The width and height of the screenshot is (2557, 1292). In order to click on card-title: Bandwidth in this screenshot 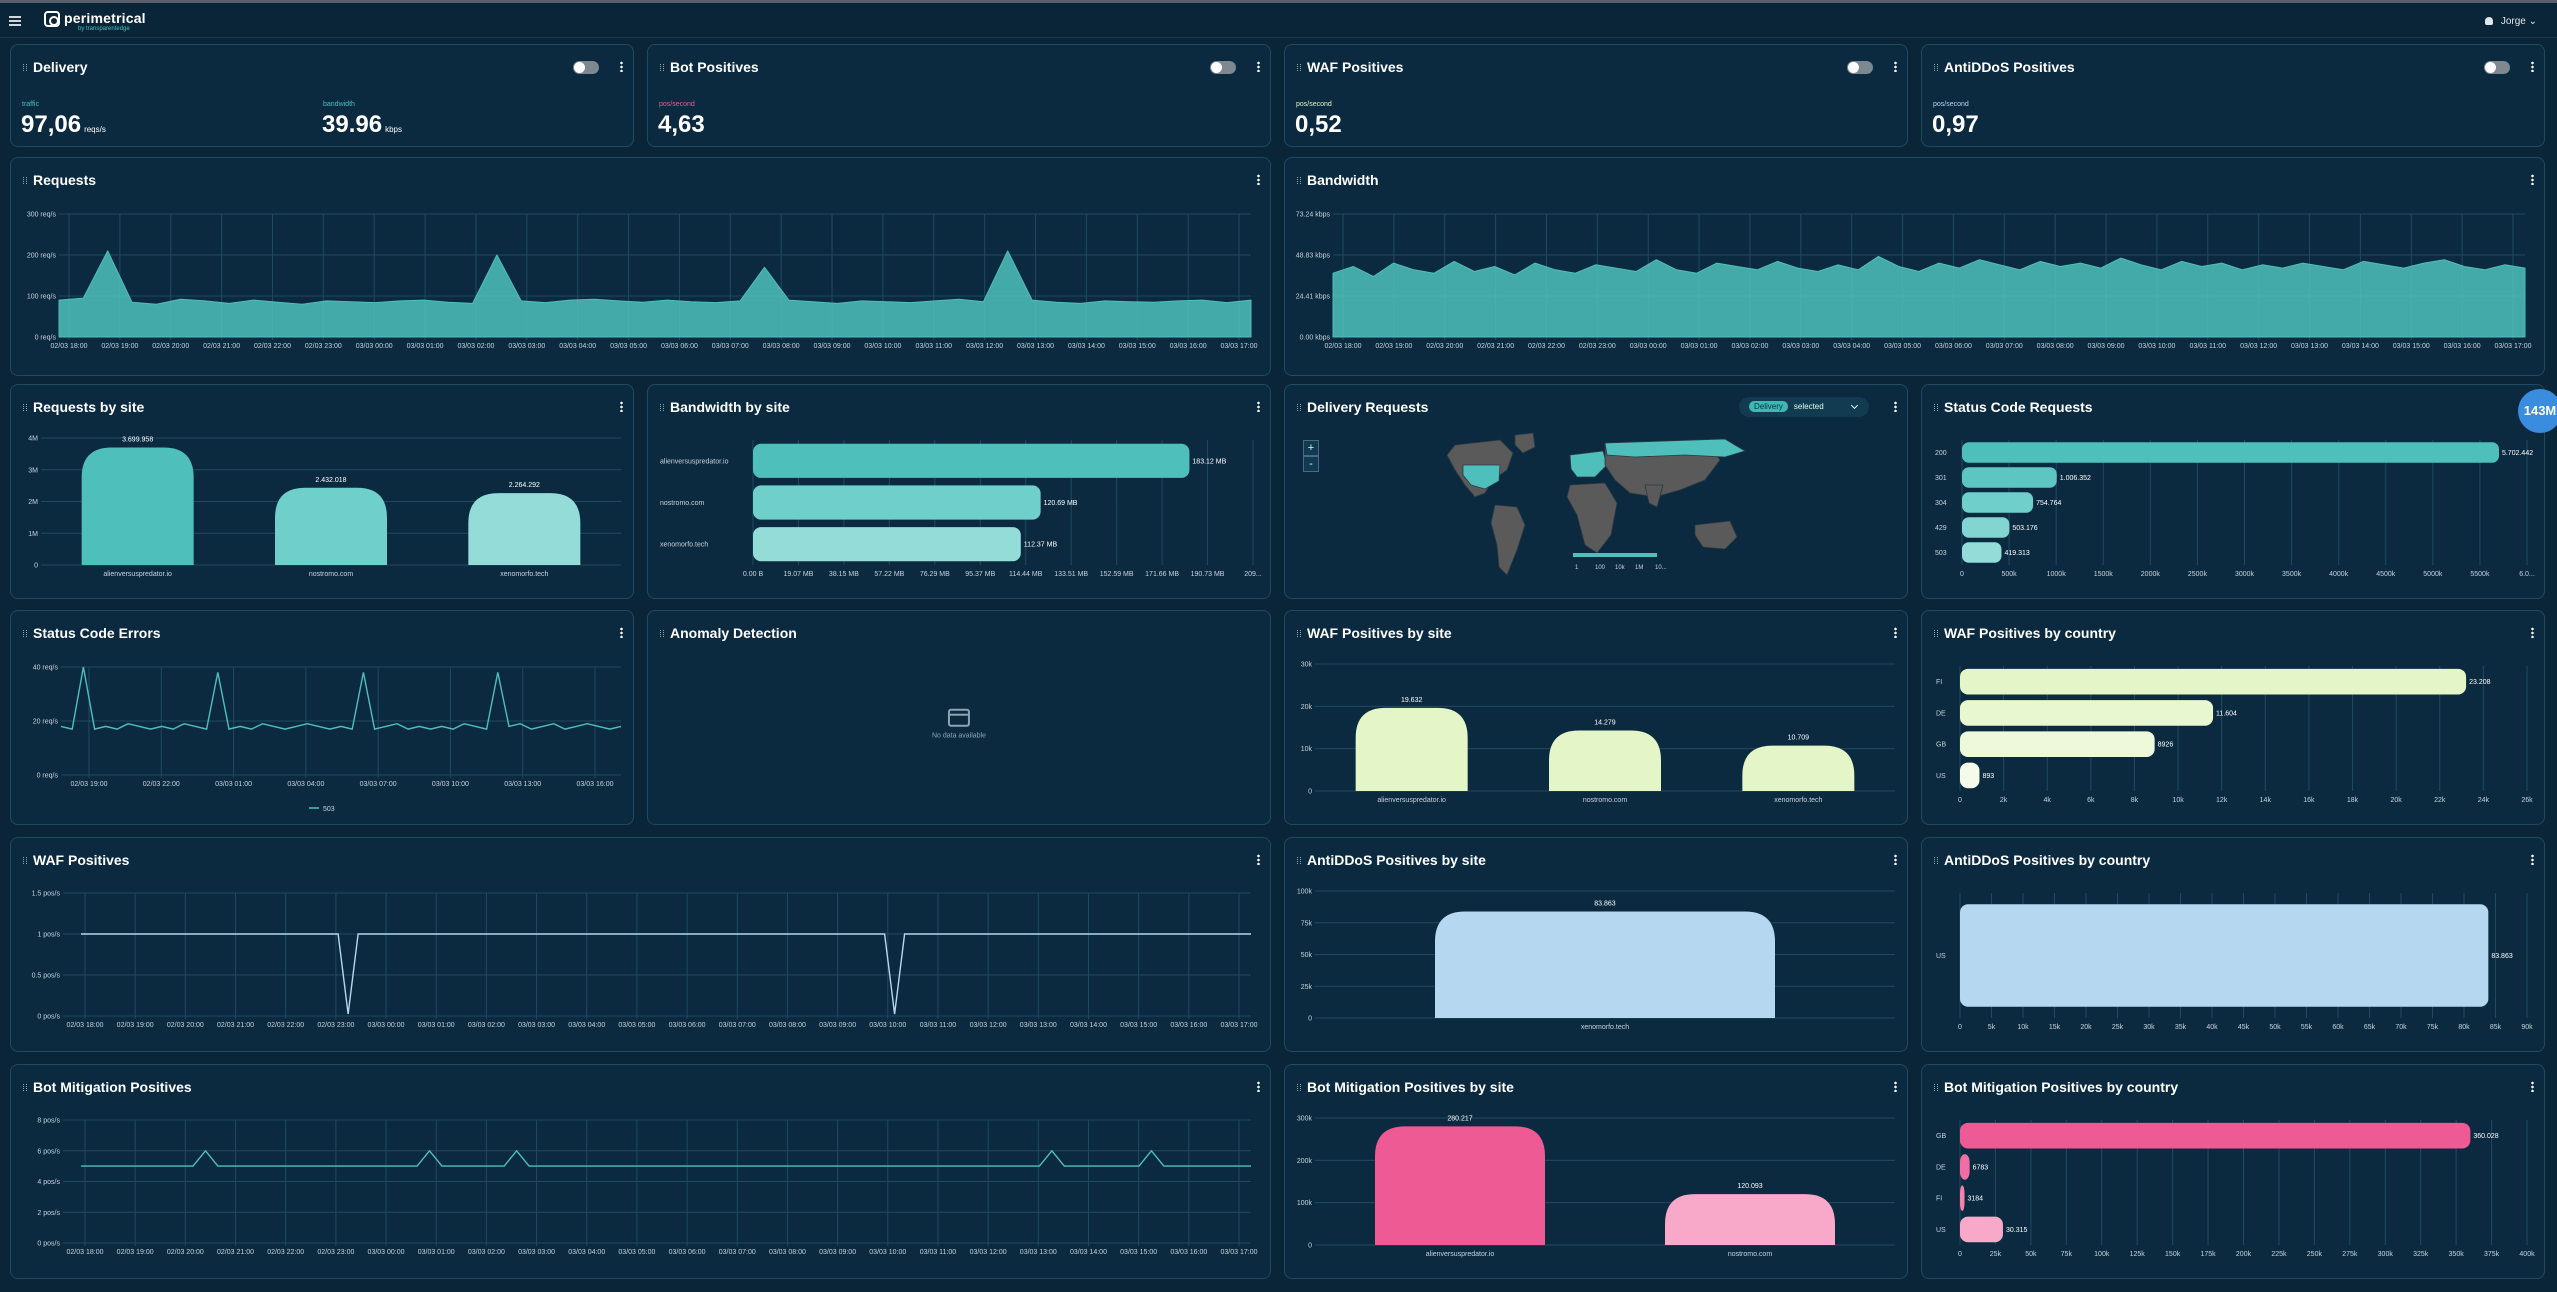, I will do `click(1338, 180)`.